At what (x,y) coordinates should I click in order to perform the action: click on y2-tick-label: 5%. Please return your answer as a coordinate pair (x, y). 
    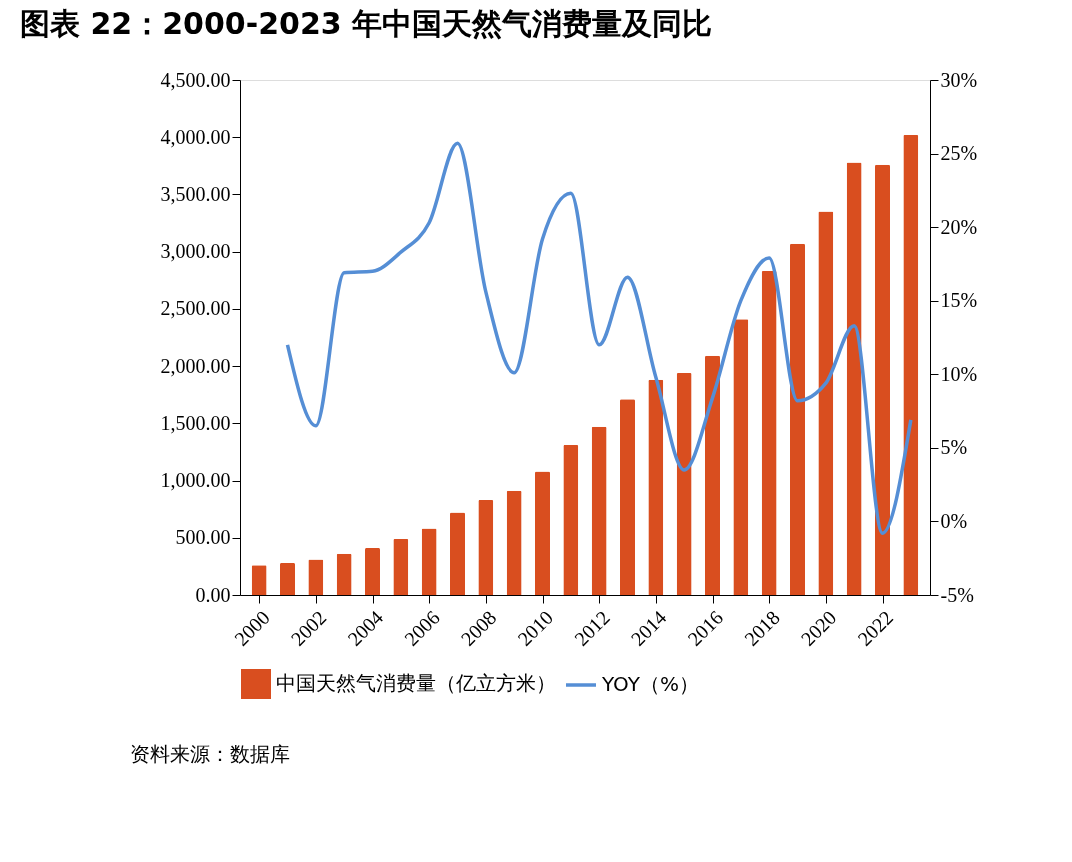
    Looking at the image, I should click on (954, 447).